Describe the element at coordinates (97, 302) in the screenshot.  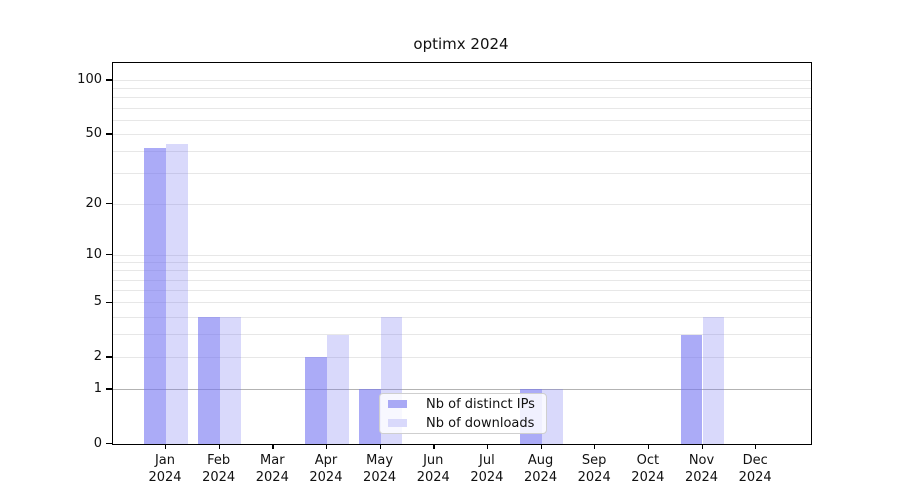
I see `y-tick-label-5: 5` at that location.